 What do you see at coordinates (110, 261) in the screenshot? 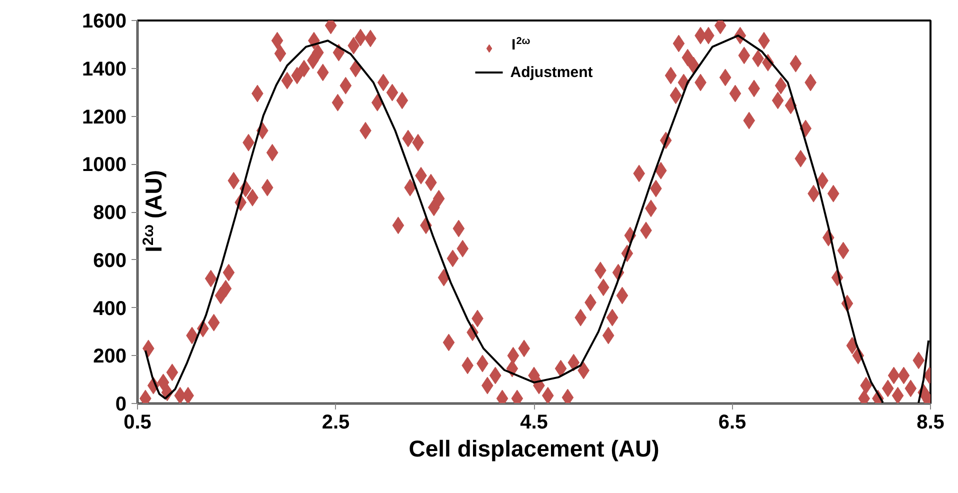
I see `y-tick-label: 600` at bounding box center [110, 261].